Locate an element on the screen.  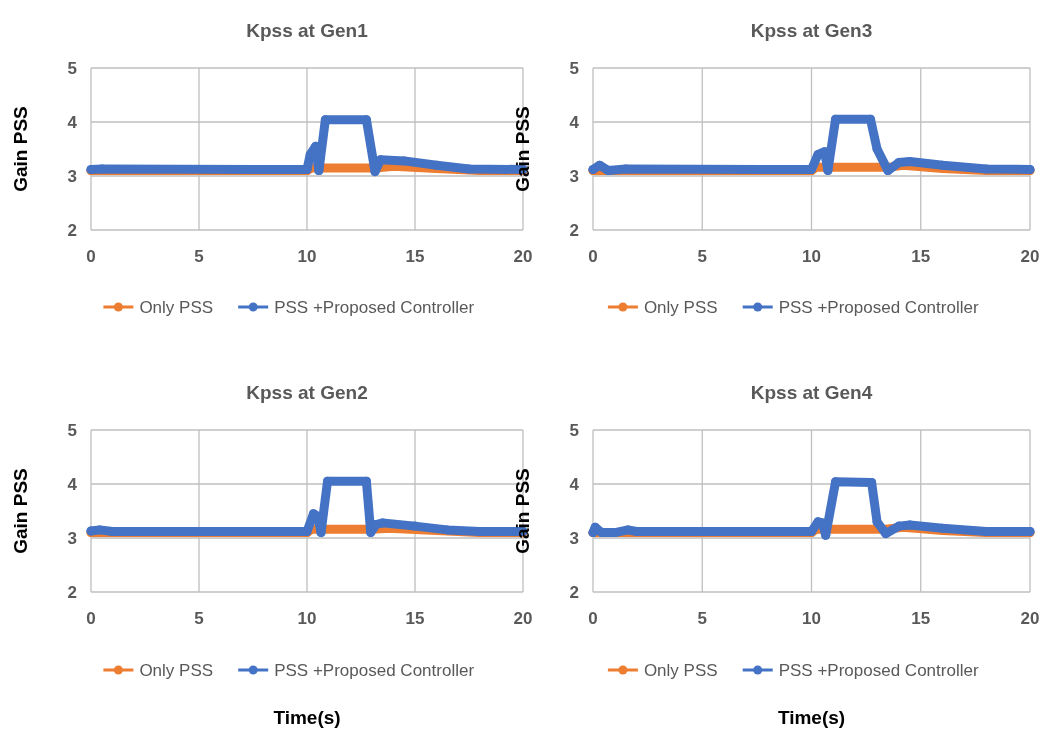
chart-title: Kpss at Gen1 is located at coordinates (307, 30).